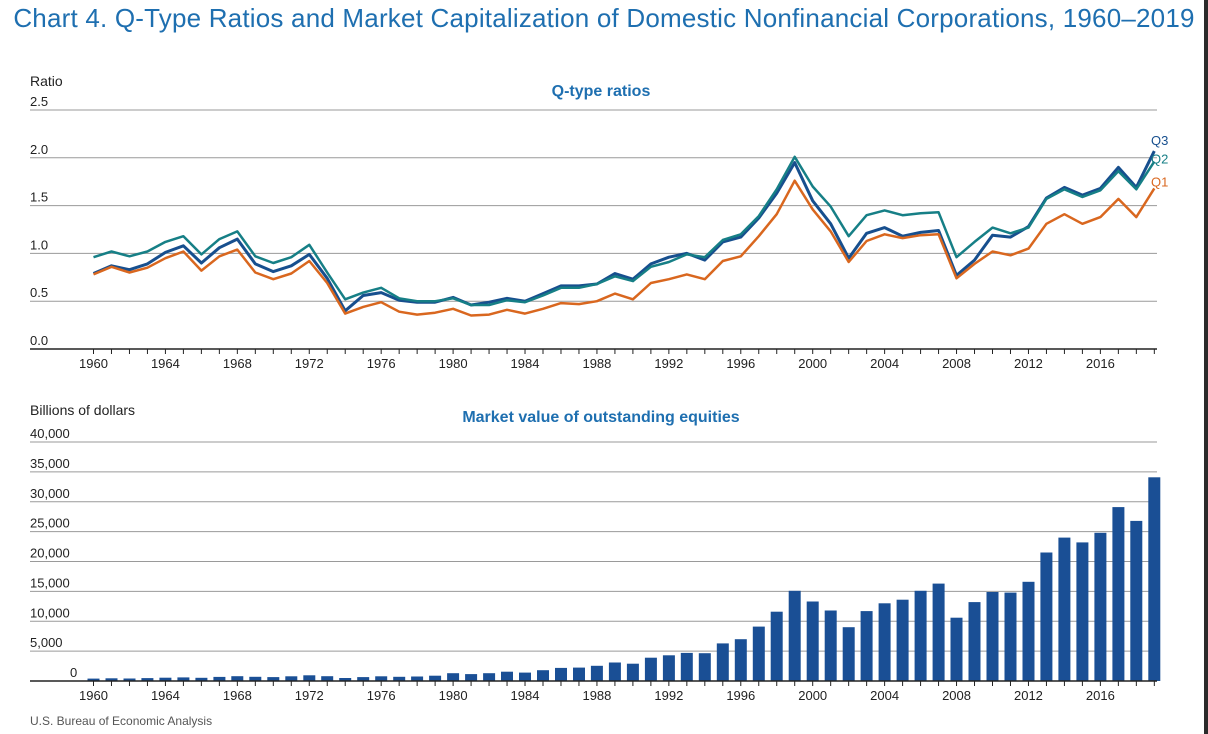  Describe the element at coordinates (601, 91) in the screenshot. I see `panel-title: Q-type ratios` at that location.